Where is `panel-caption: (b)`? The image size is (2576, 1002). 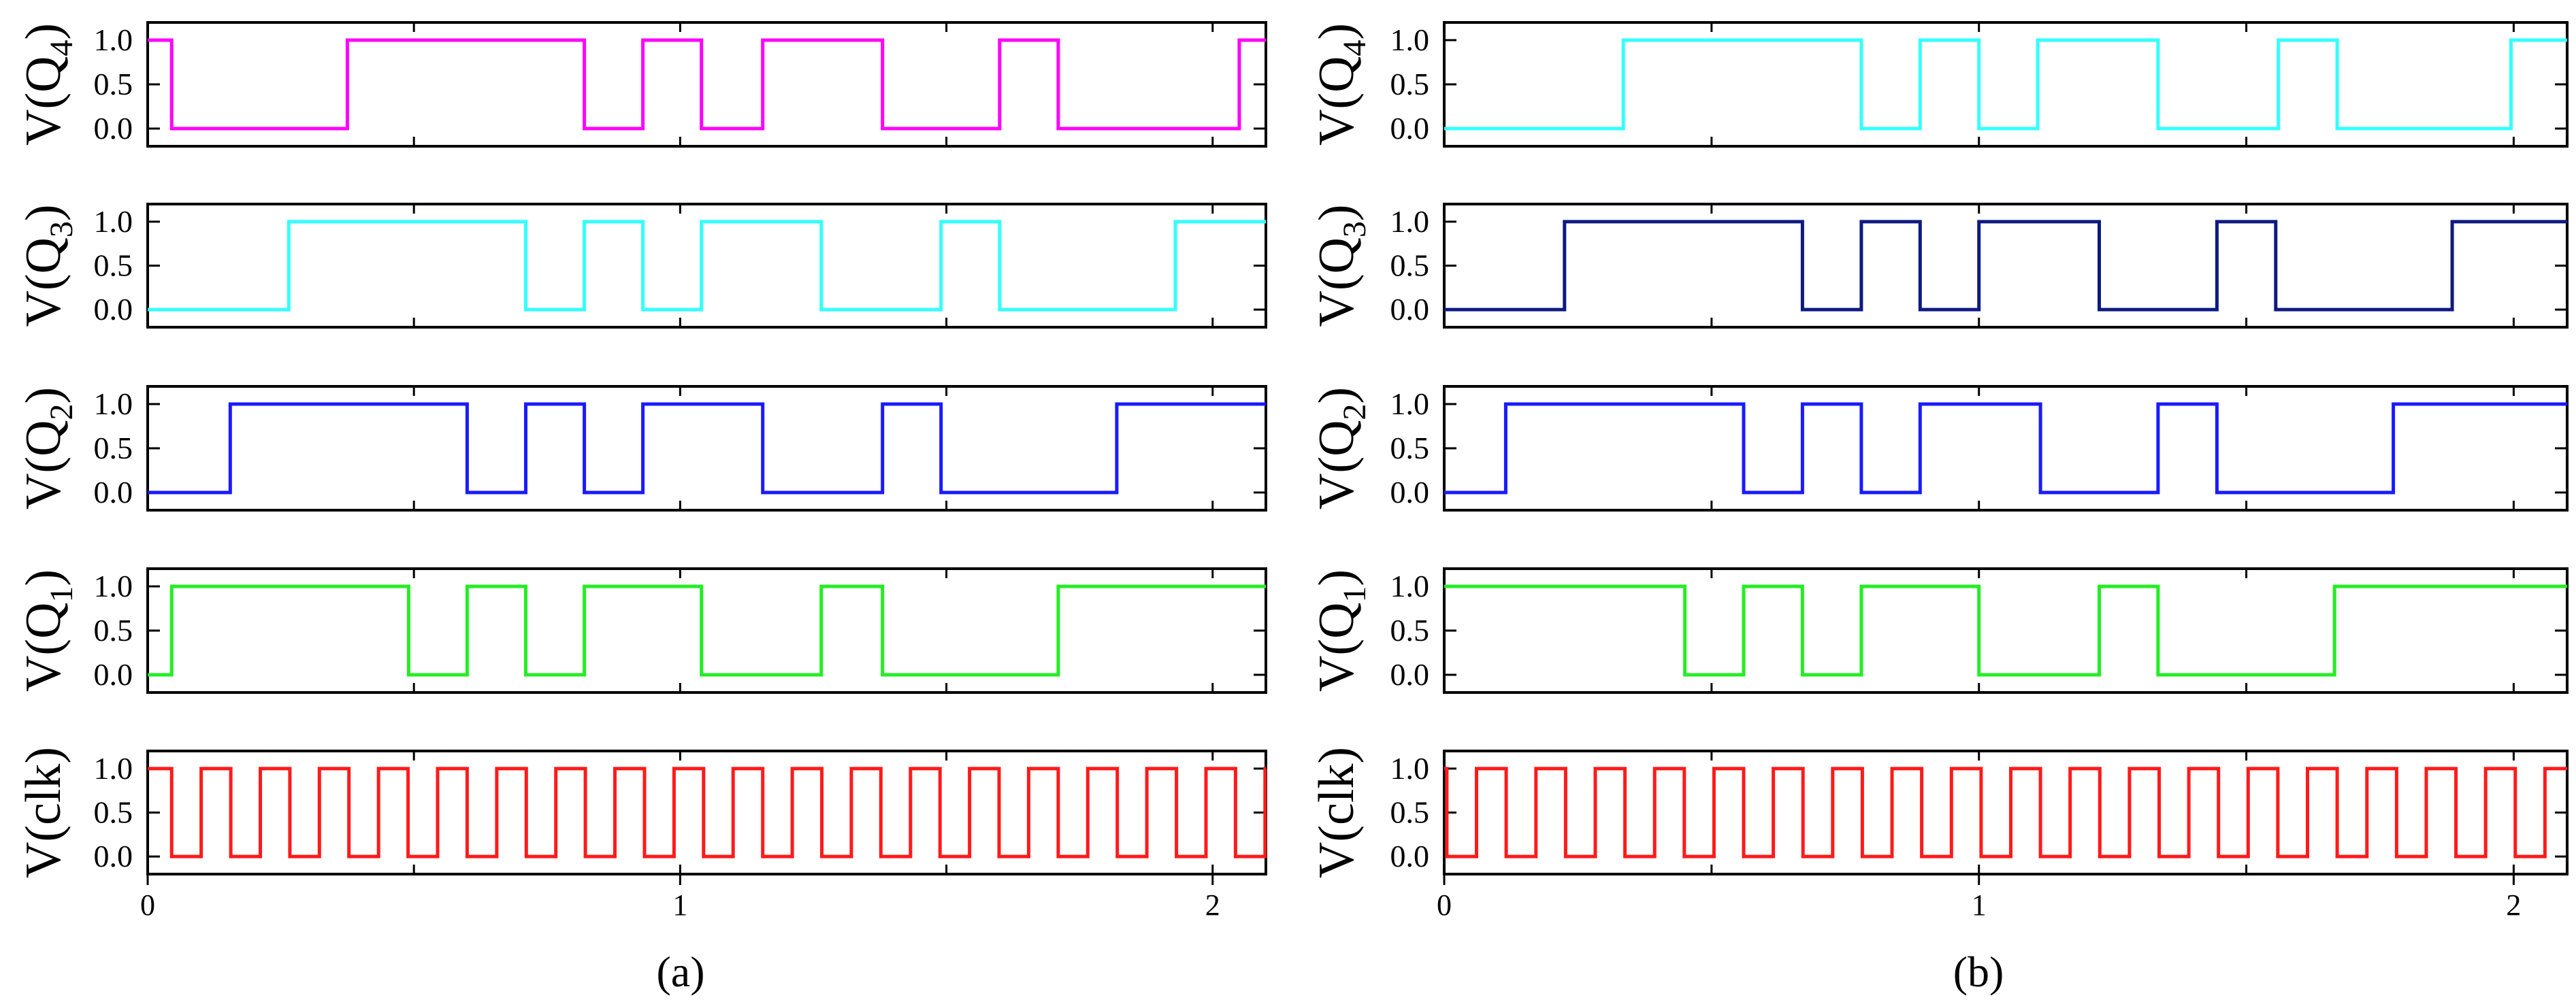 panel-caption: (b) is located at coordinates (1978, 972).